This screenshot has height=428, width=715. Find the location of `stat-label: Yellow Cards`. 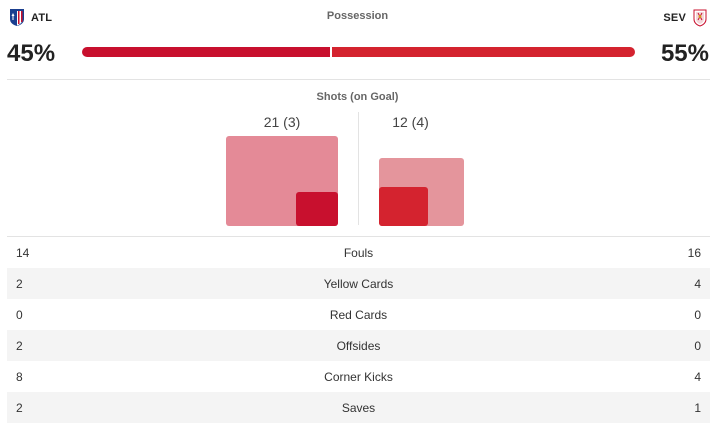

stat-label: Yellow Cards is located at coordinates (358, 283).